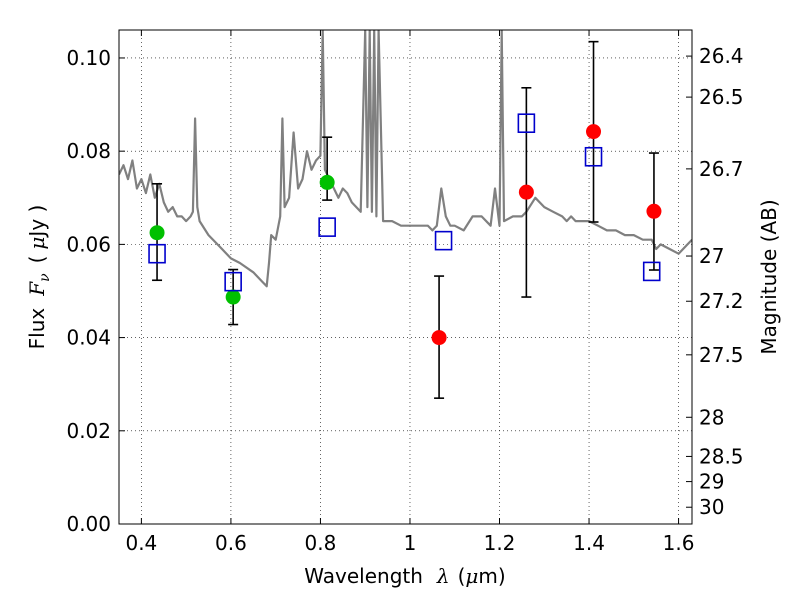 The height and width of the screenshot is (600, 800). I want to click on x-axis-label: Wavelength λ (μm), so click(404, 576).